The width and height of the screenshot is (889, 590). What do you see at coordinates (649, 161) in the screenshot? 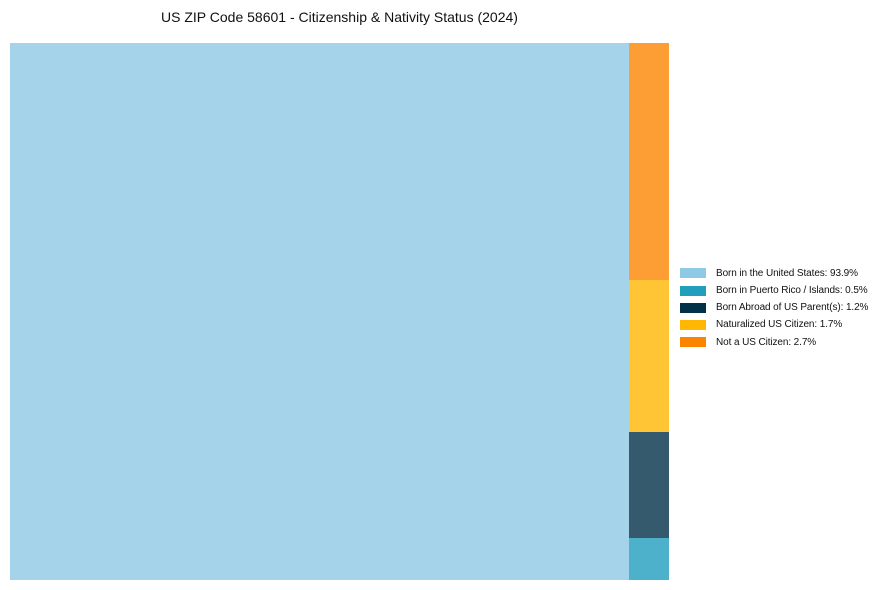
I see `tile-not-us-citizen` at bounding box center [649, 161].